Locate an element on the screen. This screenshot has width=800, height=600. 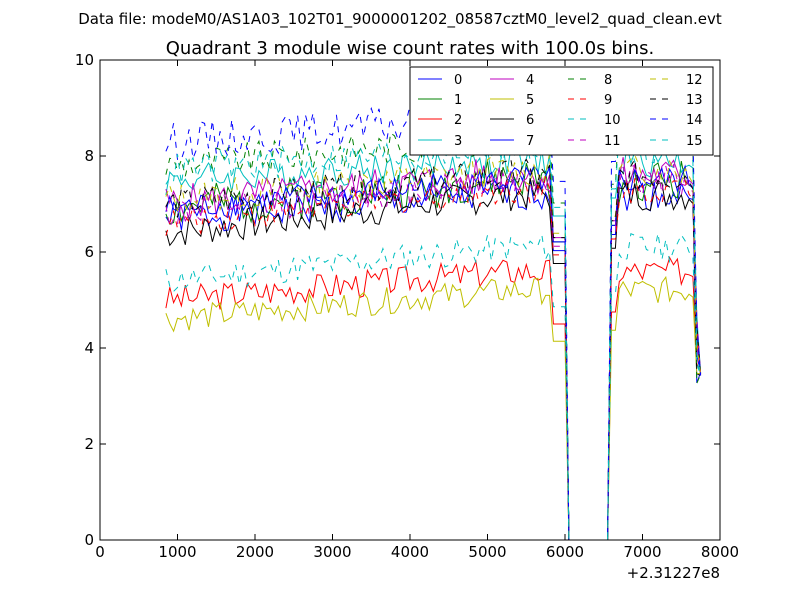
legend-label-15: 15 is located at coordinates (694, 141).